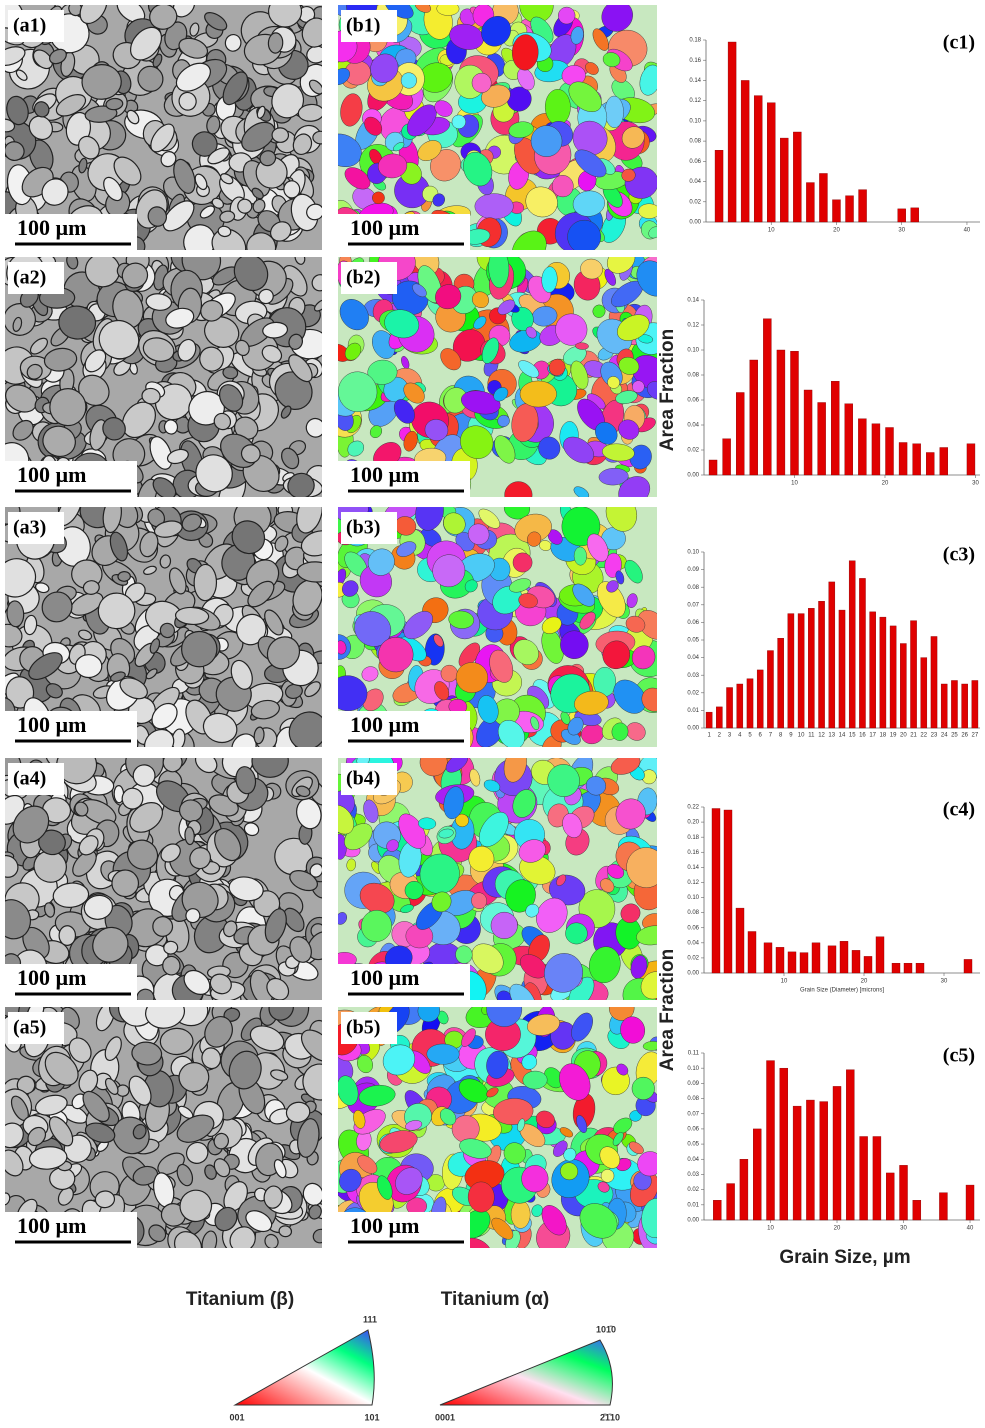  I want to click on y-tick-label: 0.04, so click(693, 658).